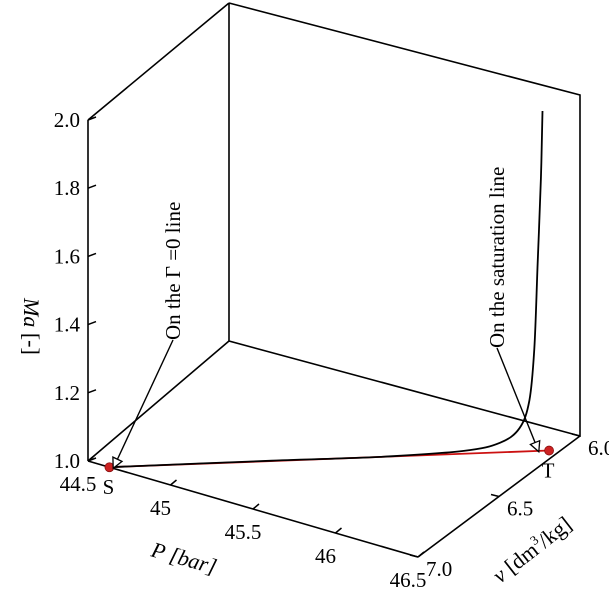 The width and height of the screenshot is (609, 604). I want to click on z-axis-title: Ma [-], so click(31, 326).